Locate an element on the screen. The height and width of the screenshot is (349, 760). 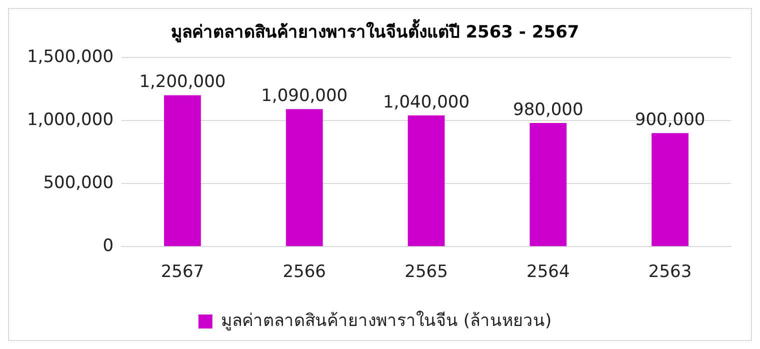
data-label: 900,000 is located at coordinates (670, 120).